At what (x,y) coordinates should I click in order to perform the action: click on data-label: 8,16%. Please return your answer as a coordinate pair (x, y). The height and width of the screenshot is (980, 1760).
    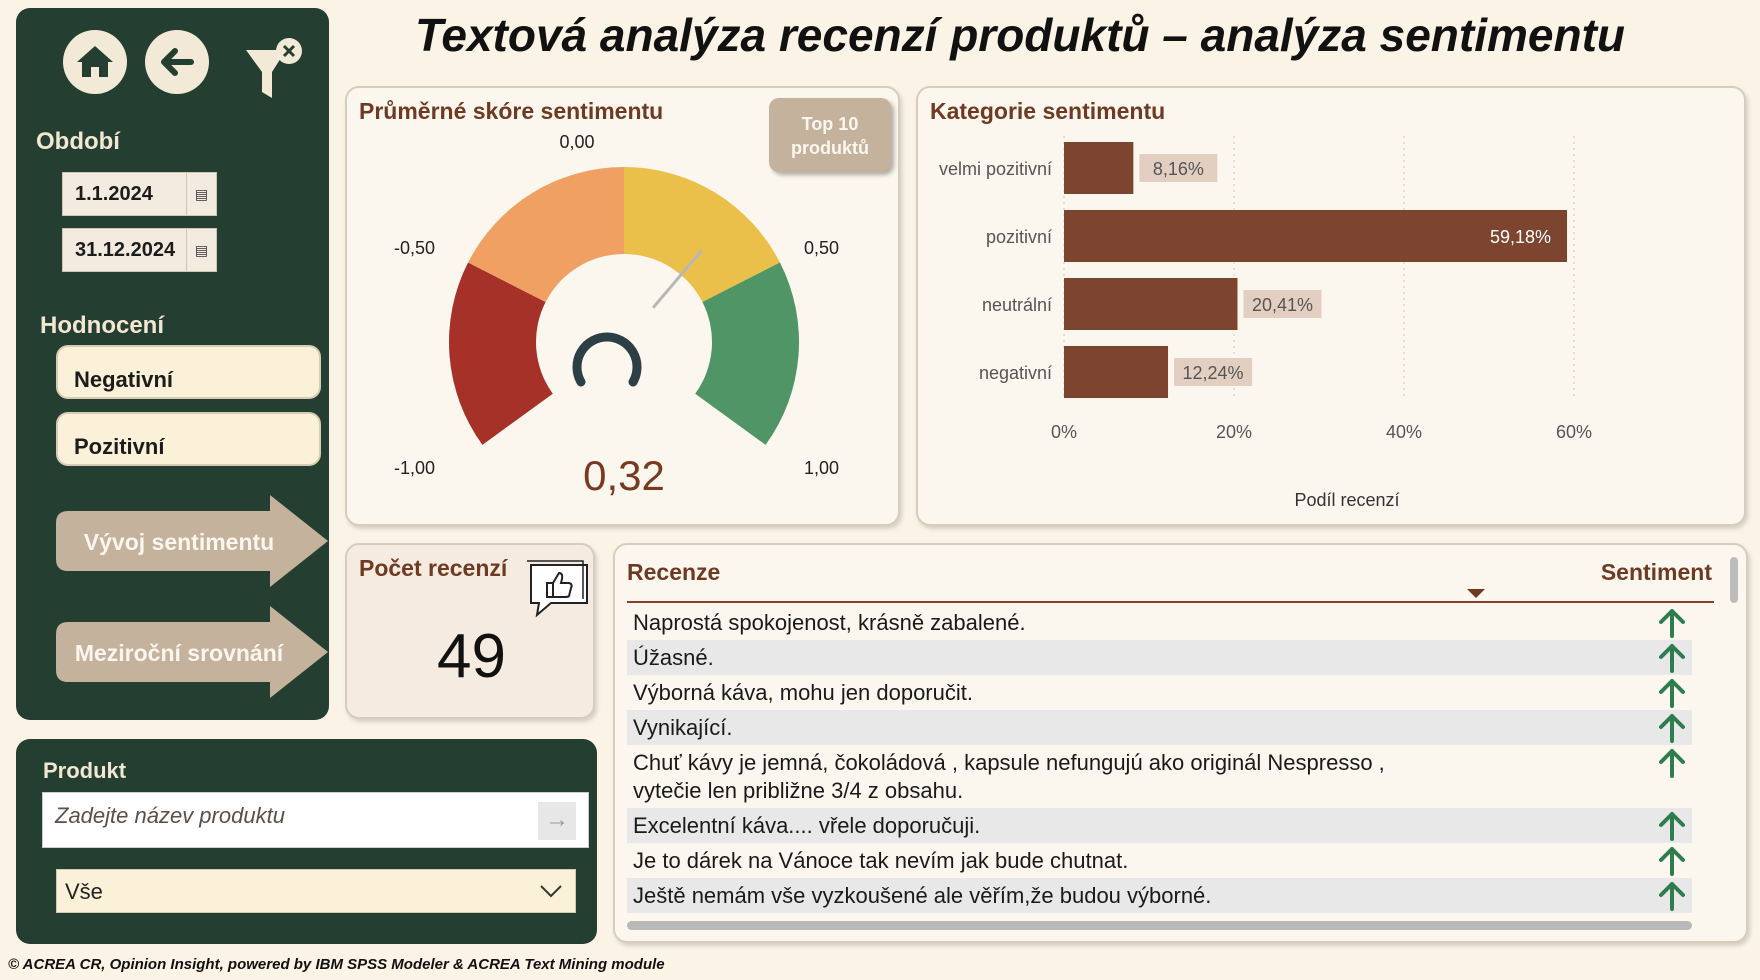
    Looking at the image, I should click on (1178, 169).